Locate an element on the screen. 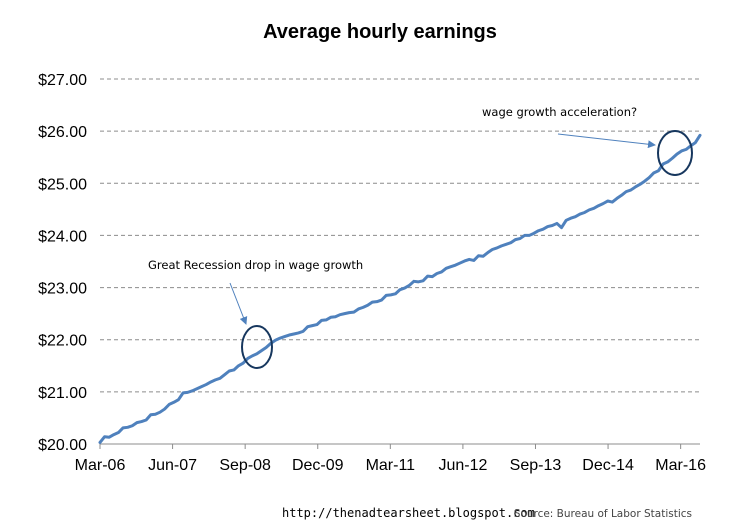  annotation-circle-recession is located at coordinates (257, 347).